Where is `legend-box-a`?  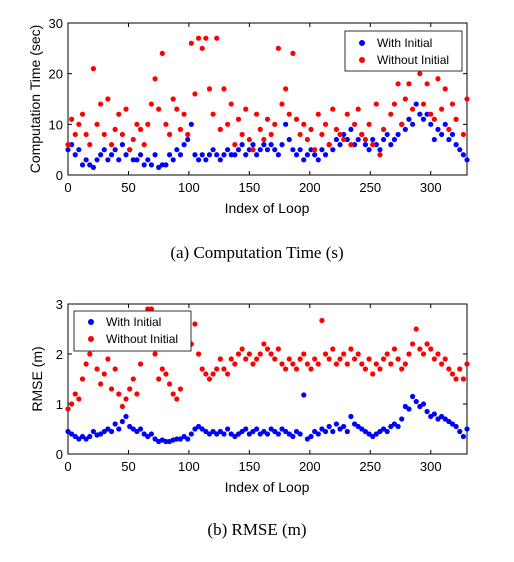 legend-box-a is located at coordinates (403, 51).